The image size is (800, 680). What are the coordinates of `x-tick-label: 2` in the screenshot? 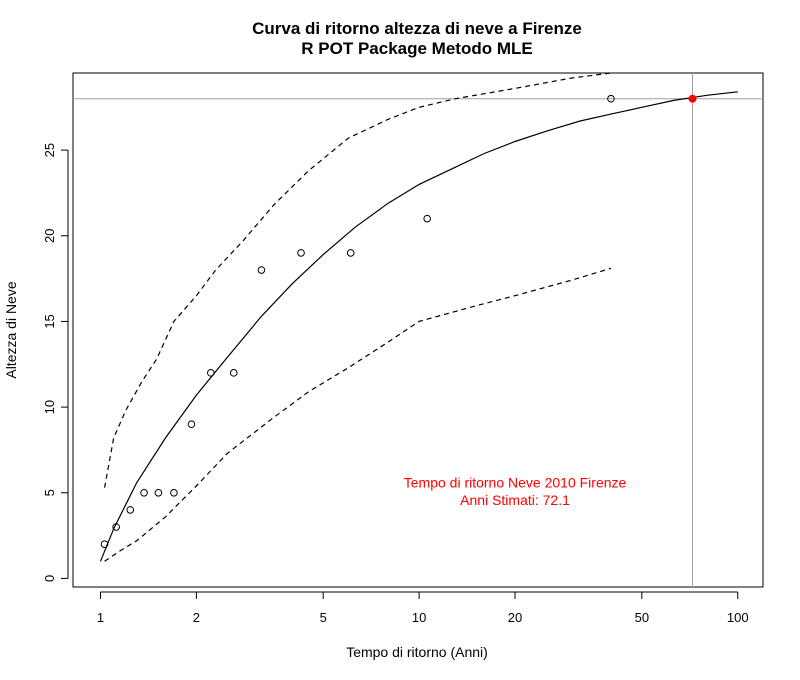 It's located at (196, 617).